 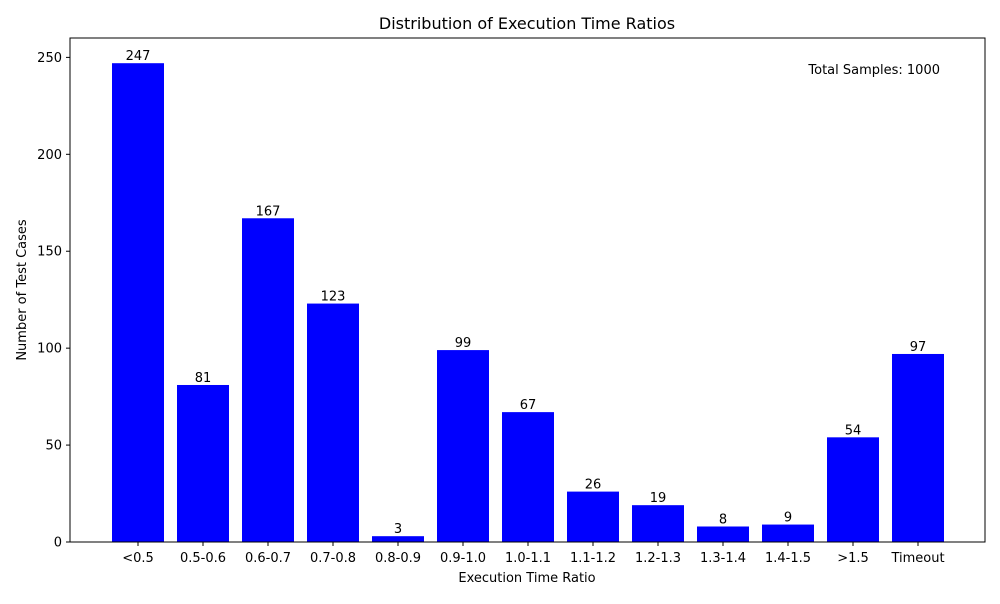 I want to click on total-samples-annotation: Total Samples: 1000, so click(x=873, y=70).